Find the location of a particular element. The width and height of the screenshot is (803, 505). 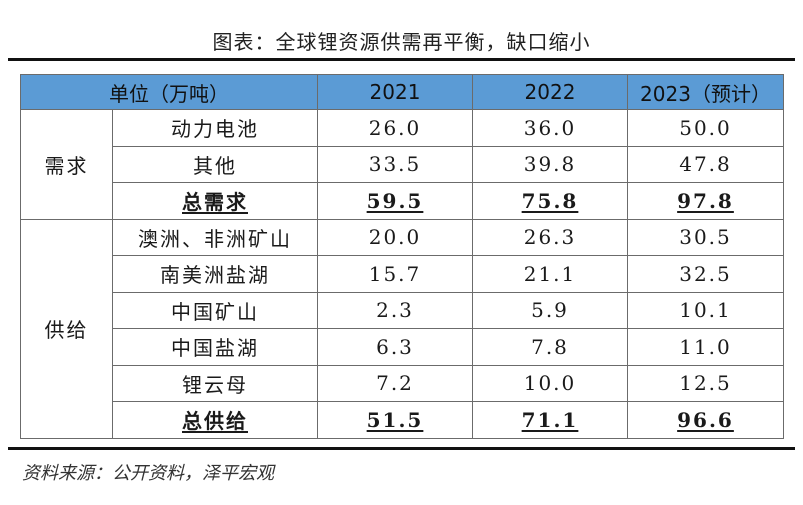

cell-2023: 96.6 is located at coordinates (705, 420).